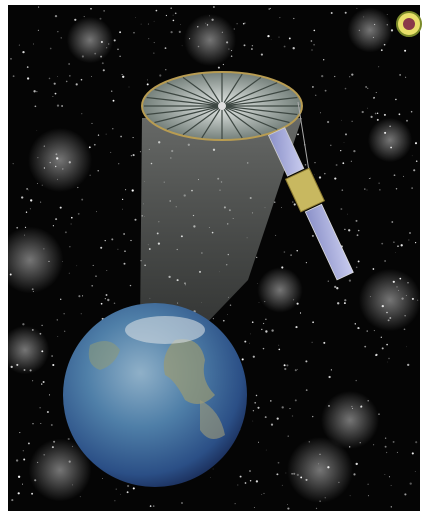 The width and height of the screenshot is (426, 515). I want to click on satellite-bus, so click(305, 190).